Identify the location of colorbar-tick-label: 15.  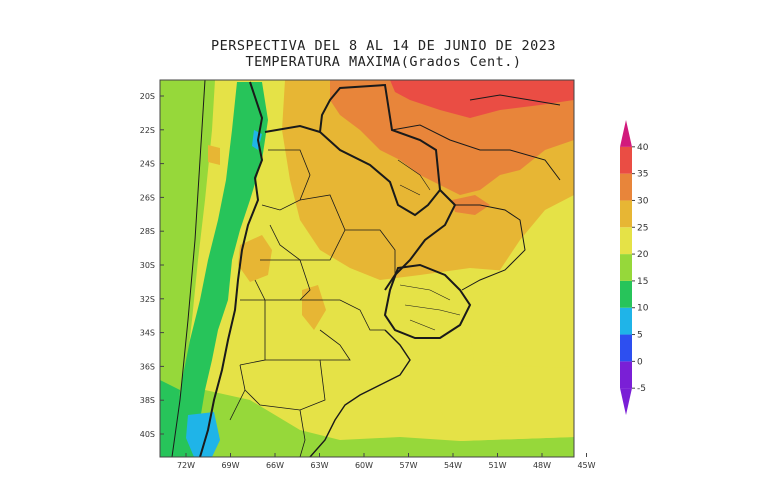
(642, 282).